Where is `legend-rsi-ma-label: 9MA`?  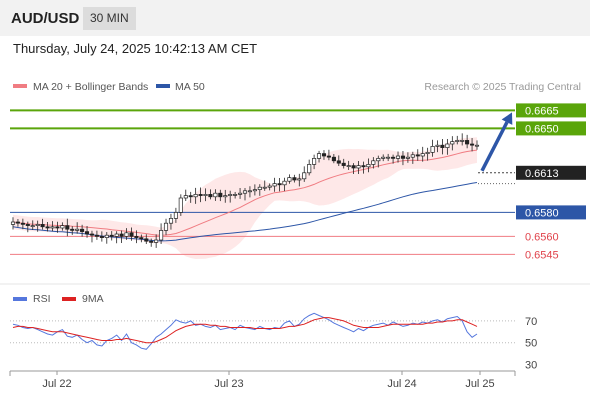
legend-rsi-ma-label: 9MA is located at coordinates (93, 299).